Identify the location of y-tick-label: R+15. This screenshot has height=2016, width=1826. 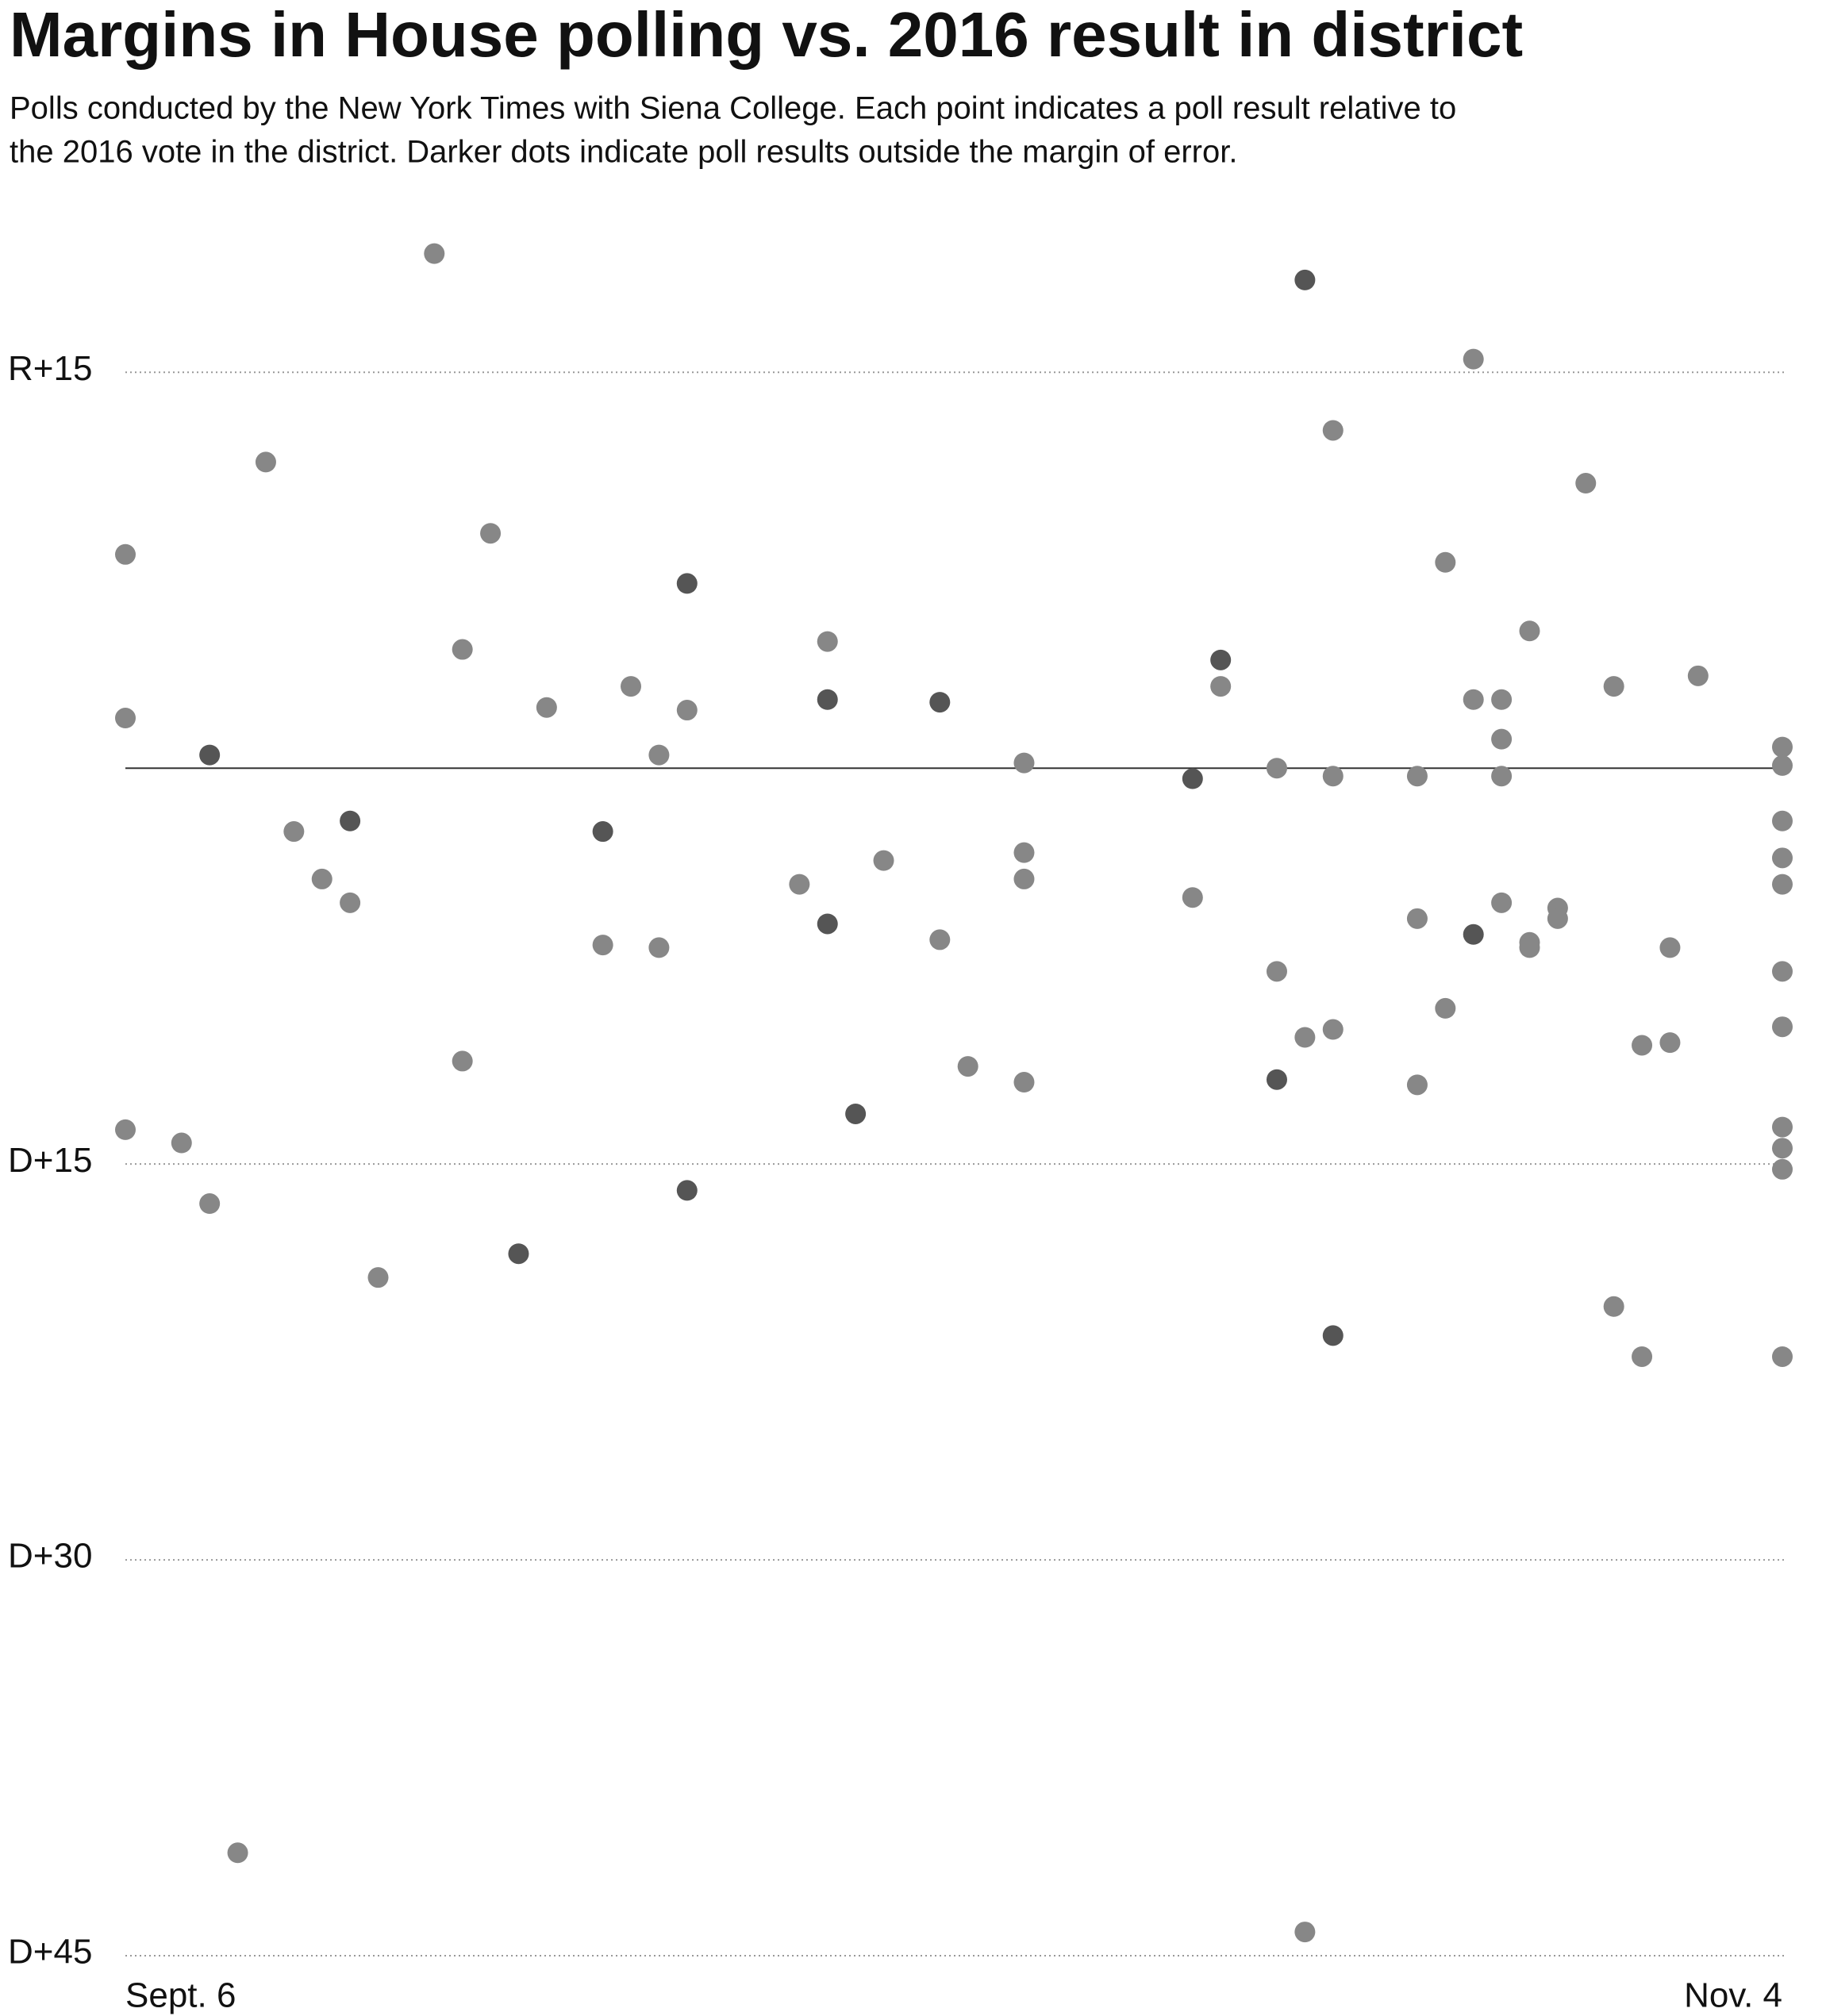
(50, 368).